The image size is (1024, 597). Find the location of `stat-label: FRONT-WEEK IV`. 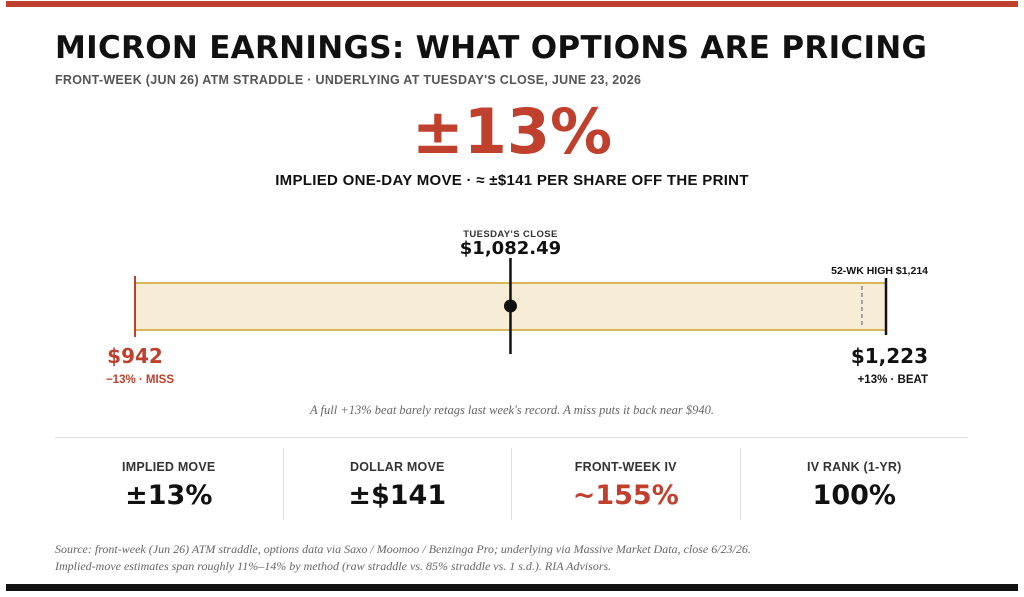

stat-label: FRONT-WEEK IV is located at coordinates (625, 467).